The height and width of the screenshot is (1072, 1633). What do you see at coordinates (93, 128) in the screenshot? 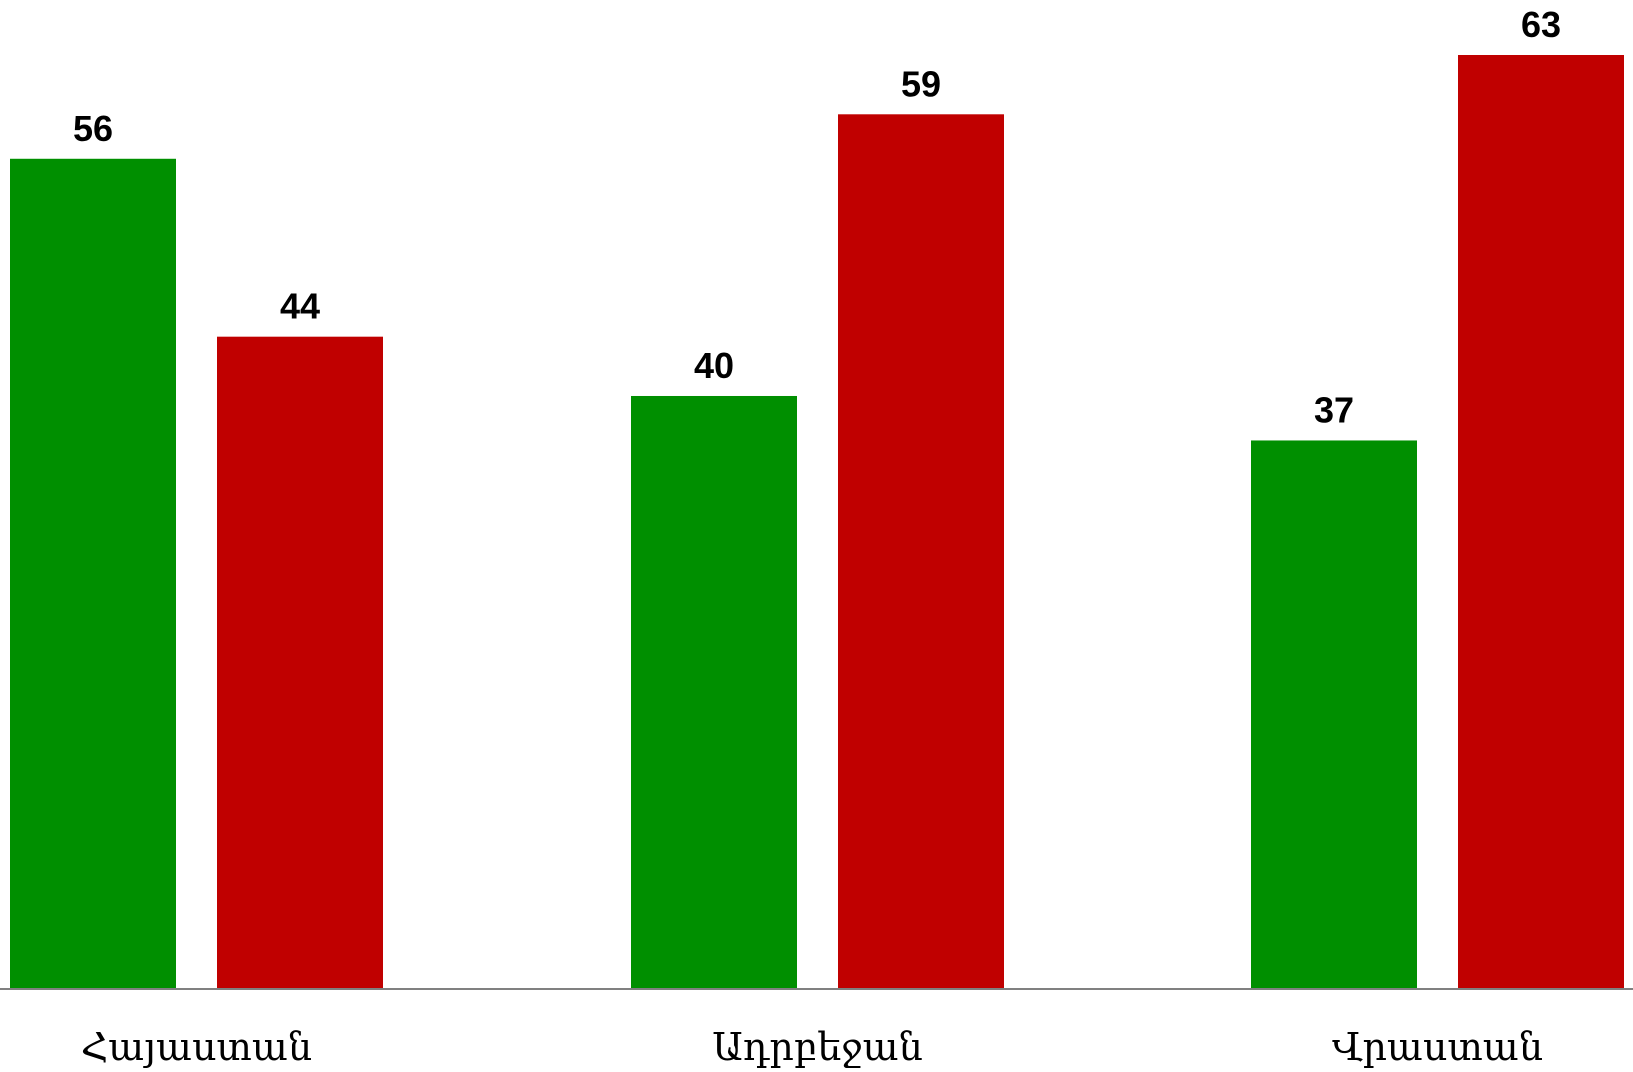
I see `value-label-0-0: 56` at bounding box center [93, 128].